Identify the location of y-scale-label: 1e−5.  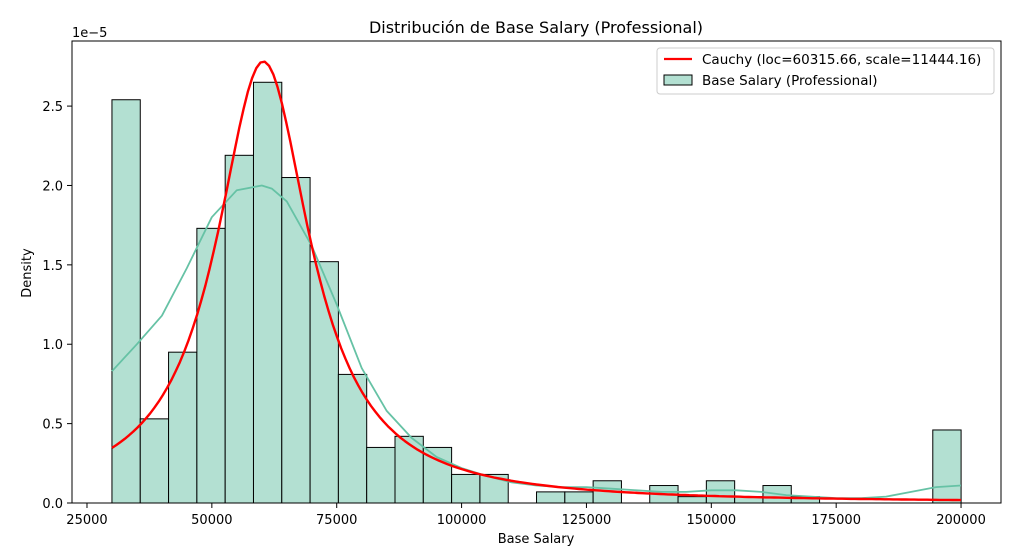
(89, 33).